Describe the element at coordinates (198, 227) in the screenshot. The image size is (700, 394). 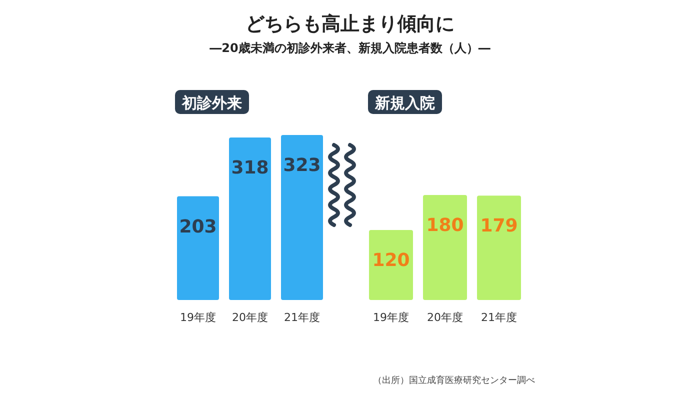
I see `data-label: 203` at that location.